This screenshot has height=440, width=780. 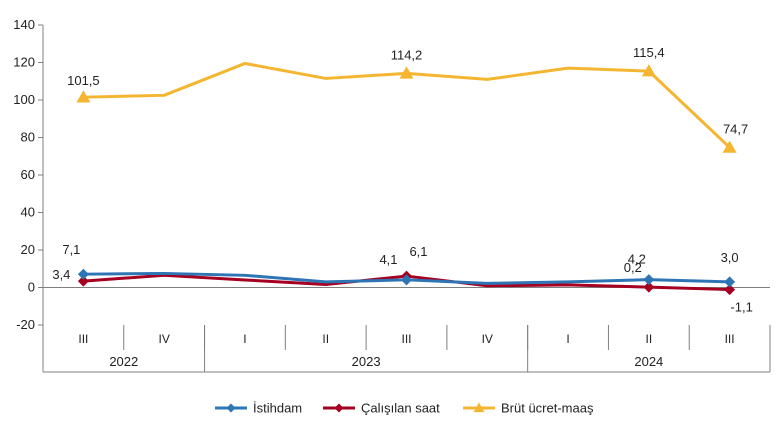 I want to click on data-label: 114,2, so click(x=407, y=54).